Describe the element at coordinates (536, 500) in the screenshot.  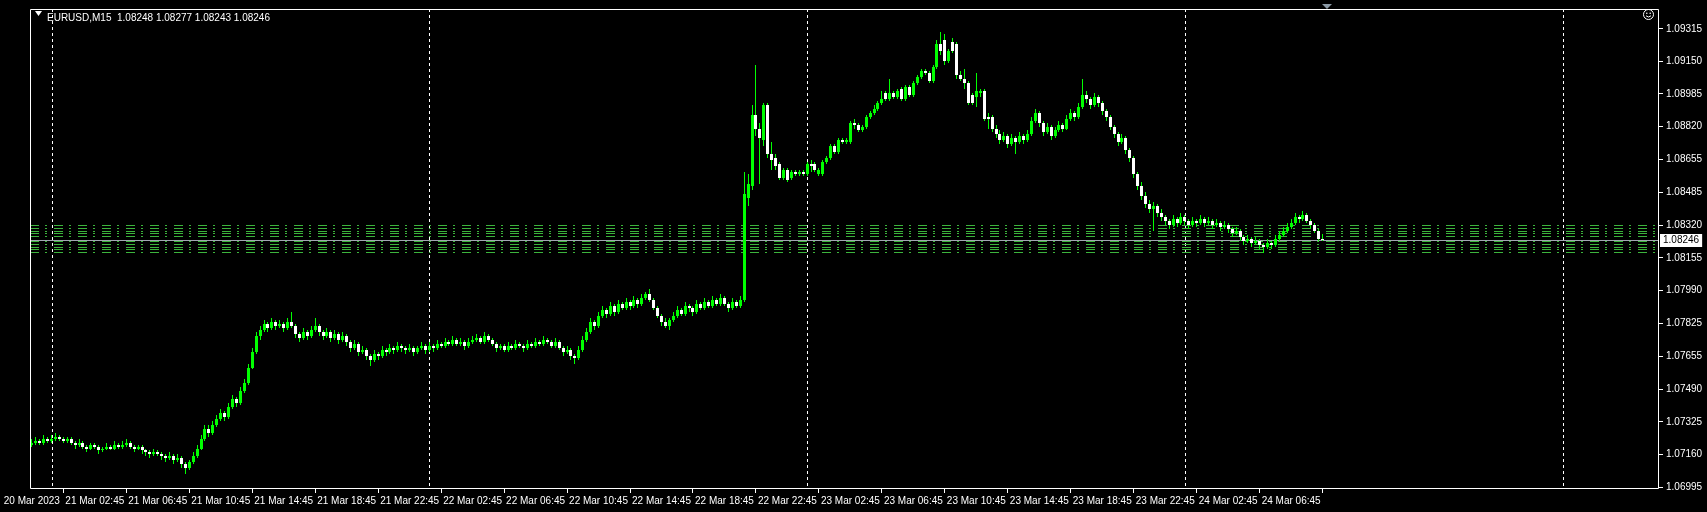
I see `x-tick-label: 22 Mar 06:45` at that location.